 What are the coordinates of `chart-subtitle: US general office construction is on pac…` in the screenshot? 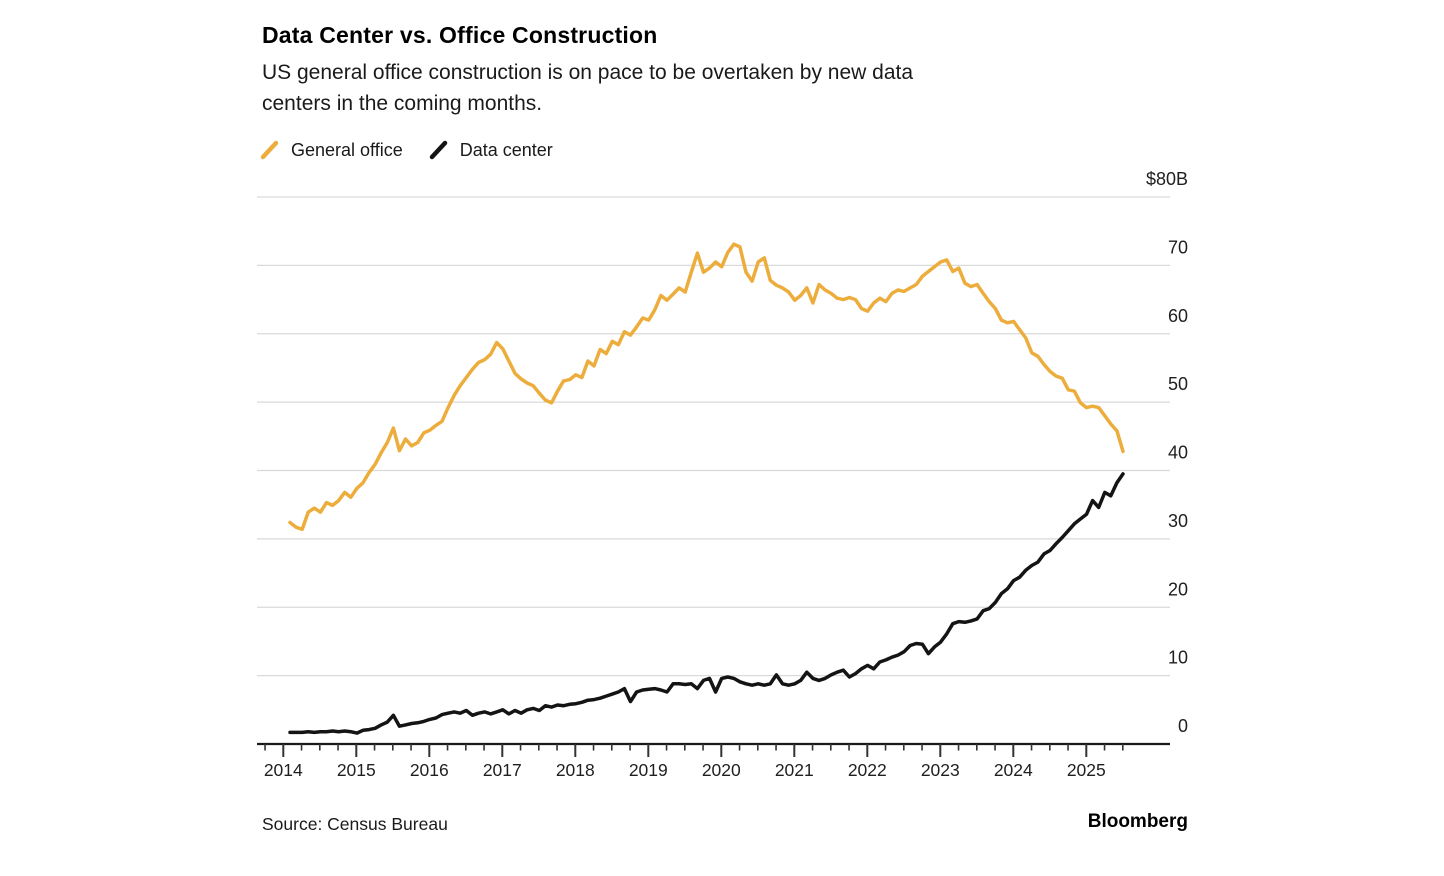 It's located at (588, 88).